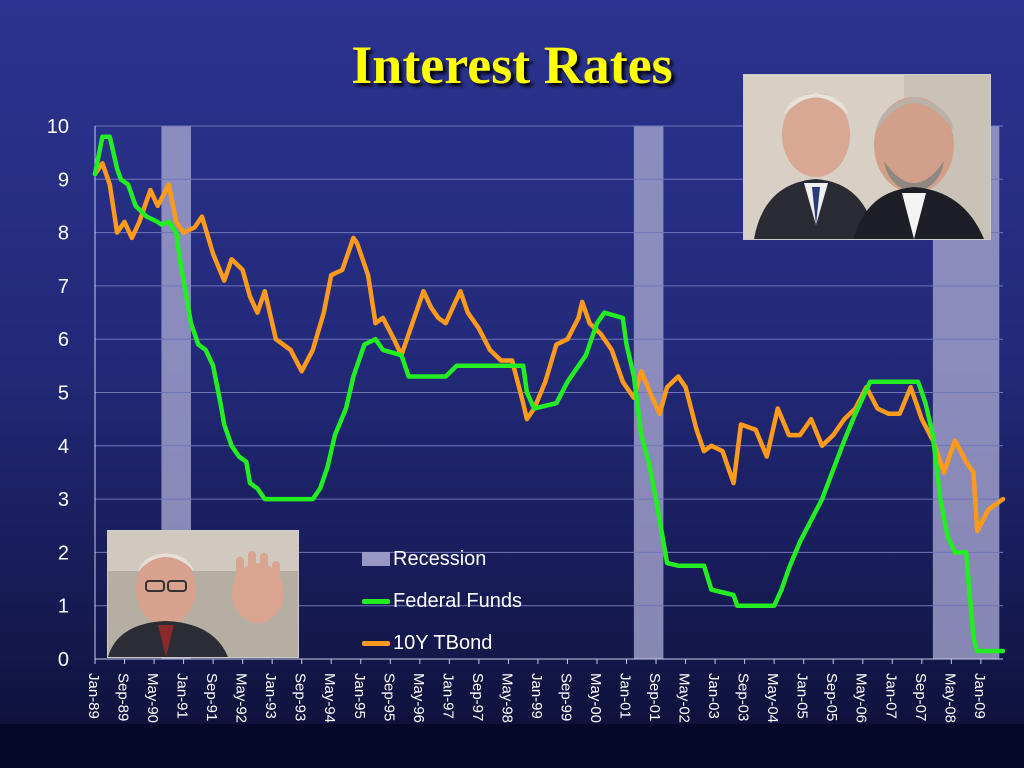 This screenshot has width=1024, height=768. I want to click on legend-item-federal-funds: Federal Funds, so click(457, 601).